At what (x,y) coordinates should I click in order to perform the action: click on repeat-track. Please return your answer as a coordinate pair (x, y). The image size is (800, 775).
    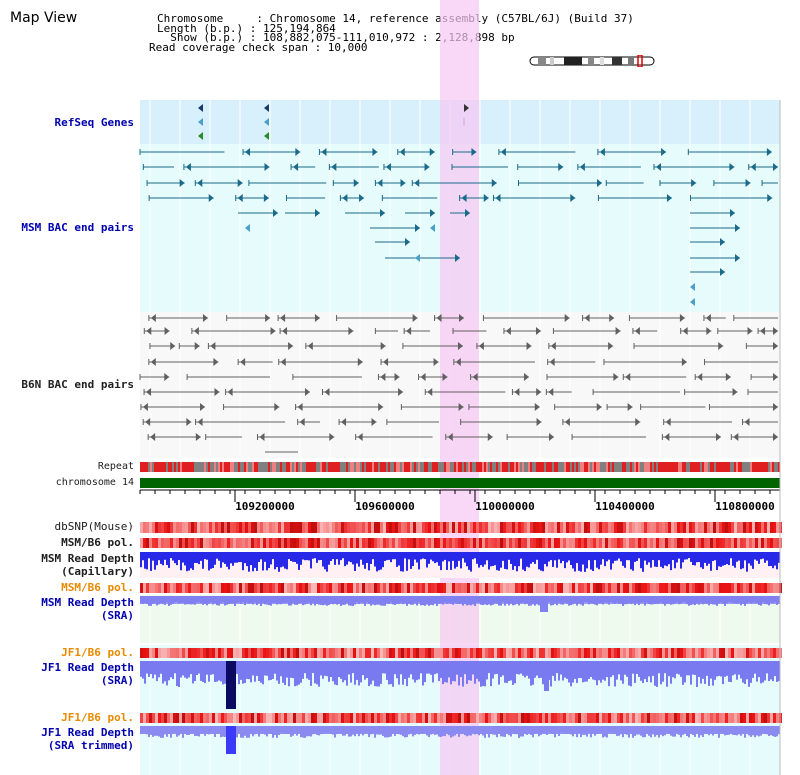
    Looking at the image, I should click on (460, 467).